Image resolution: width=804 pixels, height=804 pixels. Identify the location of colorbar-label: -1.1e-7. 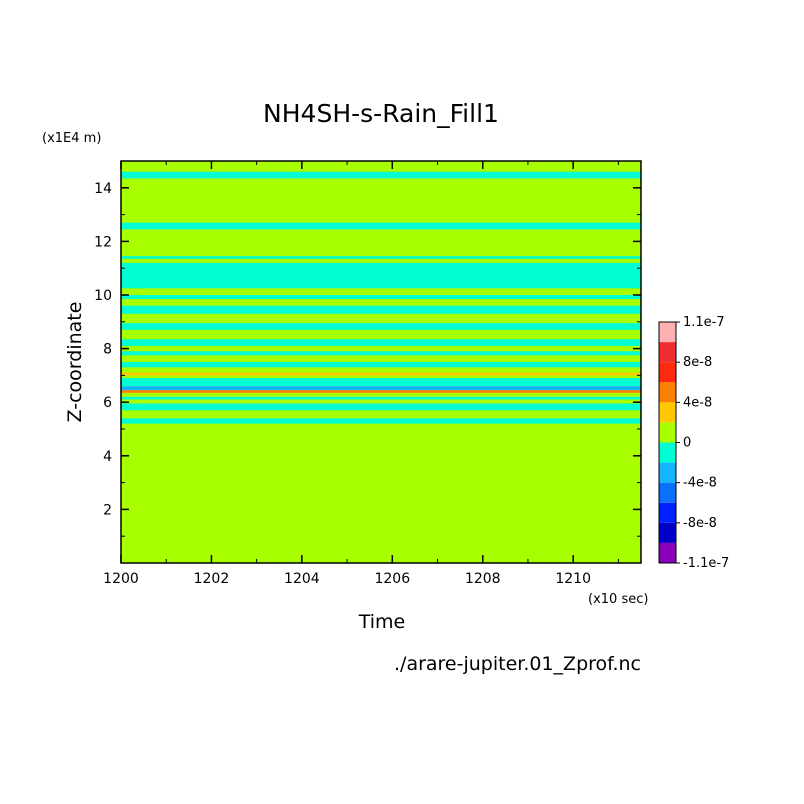
(706, 563).